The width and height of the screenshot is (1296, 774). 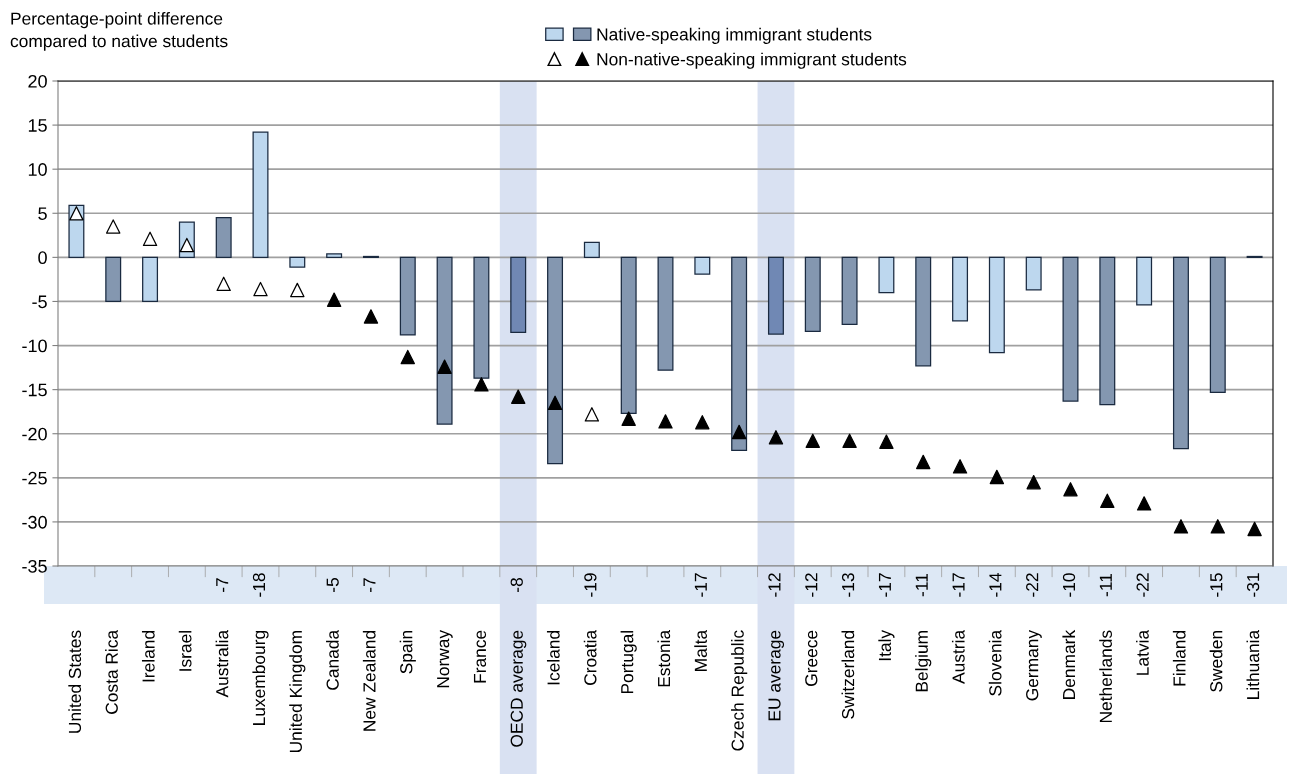 What do you see at coordinates (848, 675) in the screenshot?
I see `x-tick-label: Switzerland` at bounding box center [848, 675].